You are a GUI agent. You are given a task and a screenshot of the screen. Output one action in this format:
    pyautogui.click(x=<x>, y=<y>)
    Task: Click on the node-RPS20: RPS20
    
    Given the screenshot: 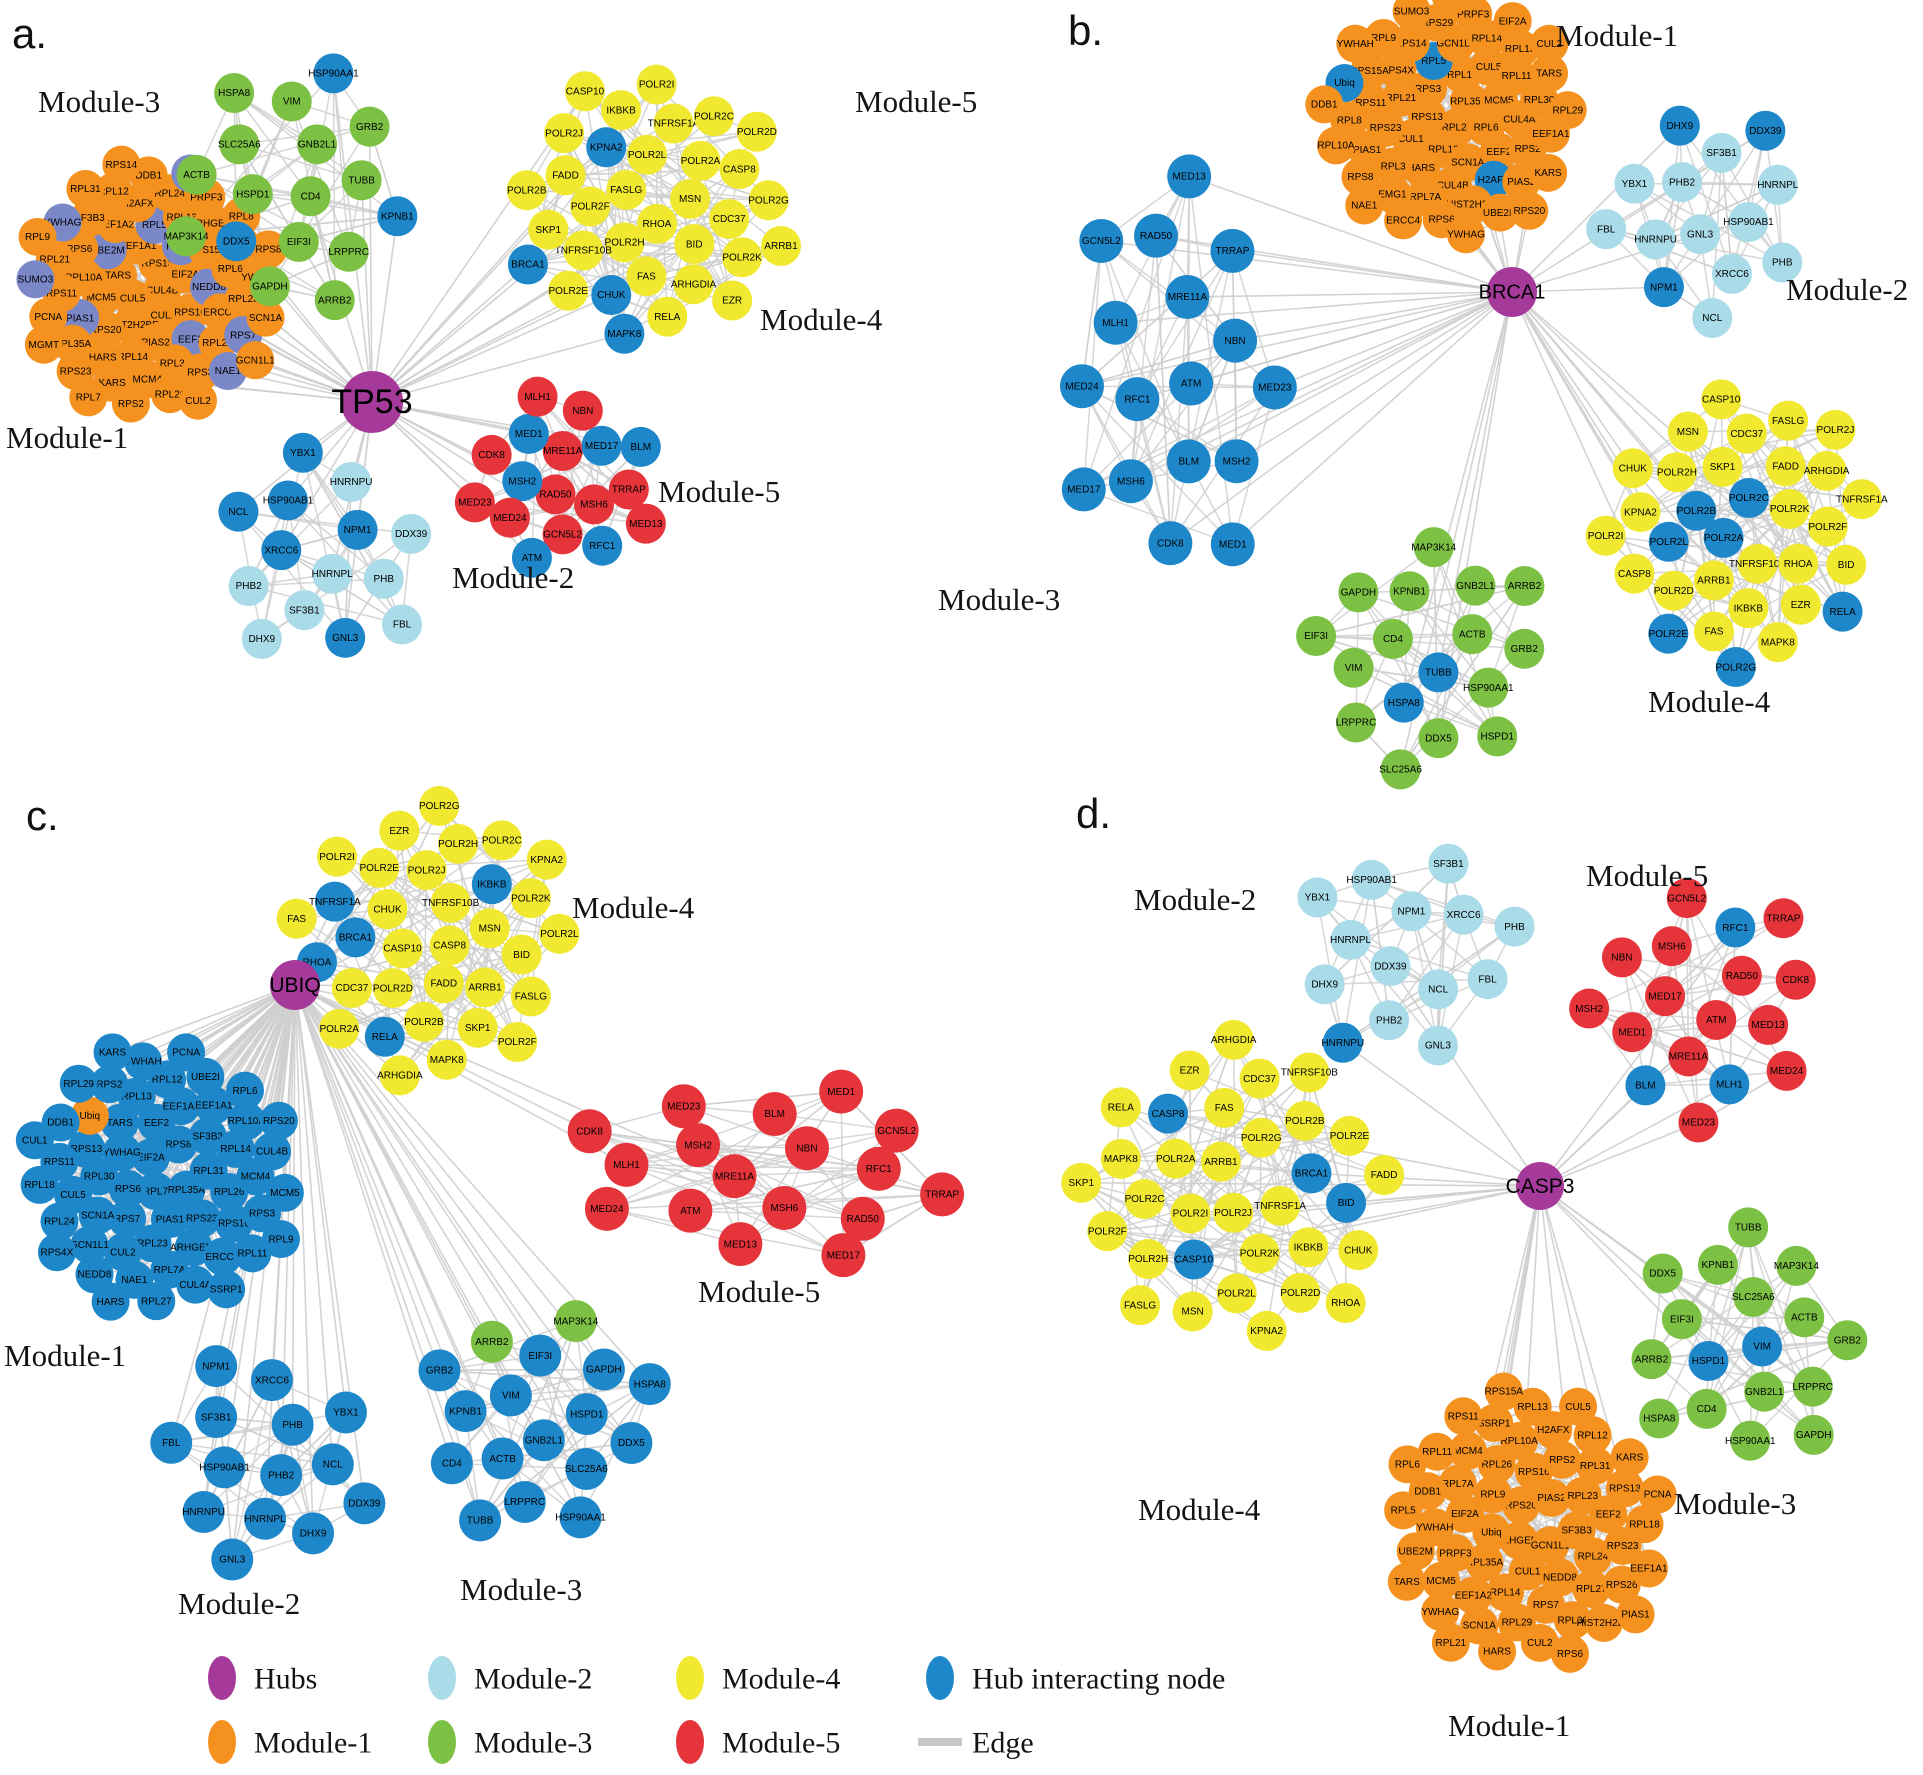 What is the action you would take?
    pyautogui.click(x=1529, y=210)
    